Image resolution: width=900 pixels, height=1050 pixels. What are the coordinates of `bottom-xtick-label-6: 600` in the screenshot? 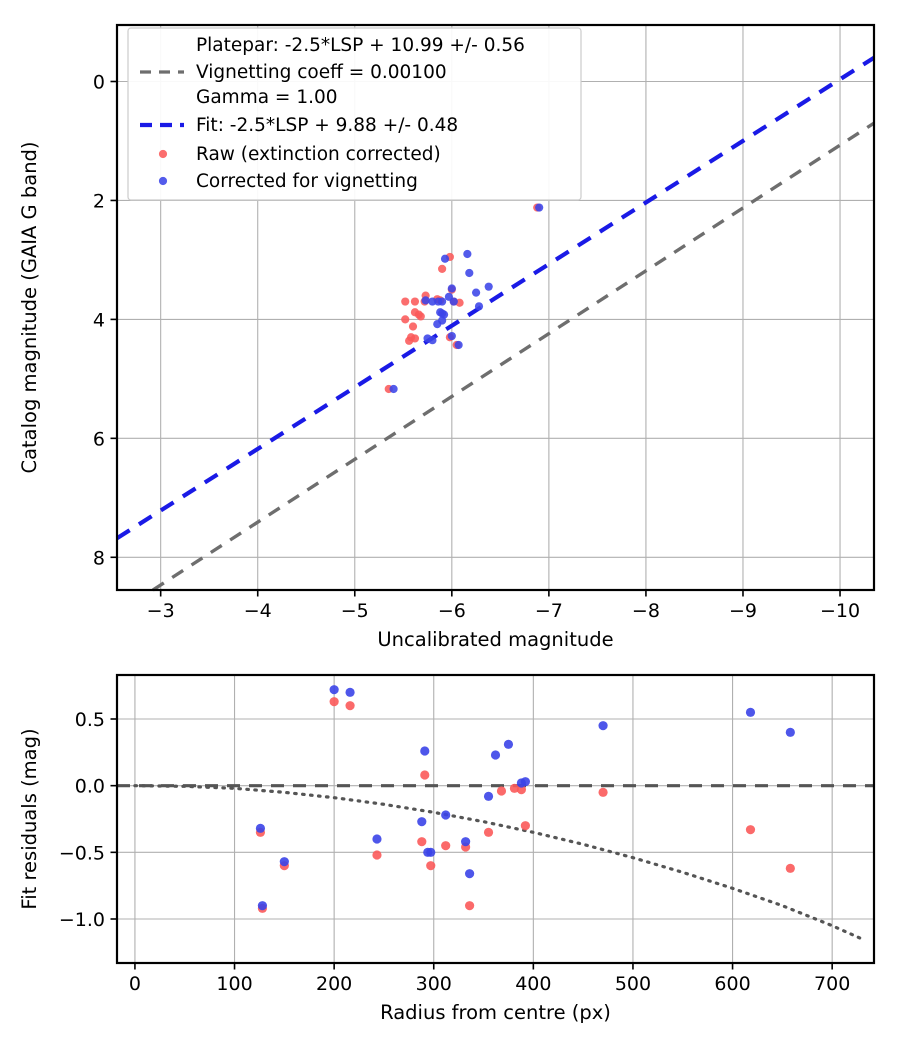 It's located at (732, 984).